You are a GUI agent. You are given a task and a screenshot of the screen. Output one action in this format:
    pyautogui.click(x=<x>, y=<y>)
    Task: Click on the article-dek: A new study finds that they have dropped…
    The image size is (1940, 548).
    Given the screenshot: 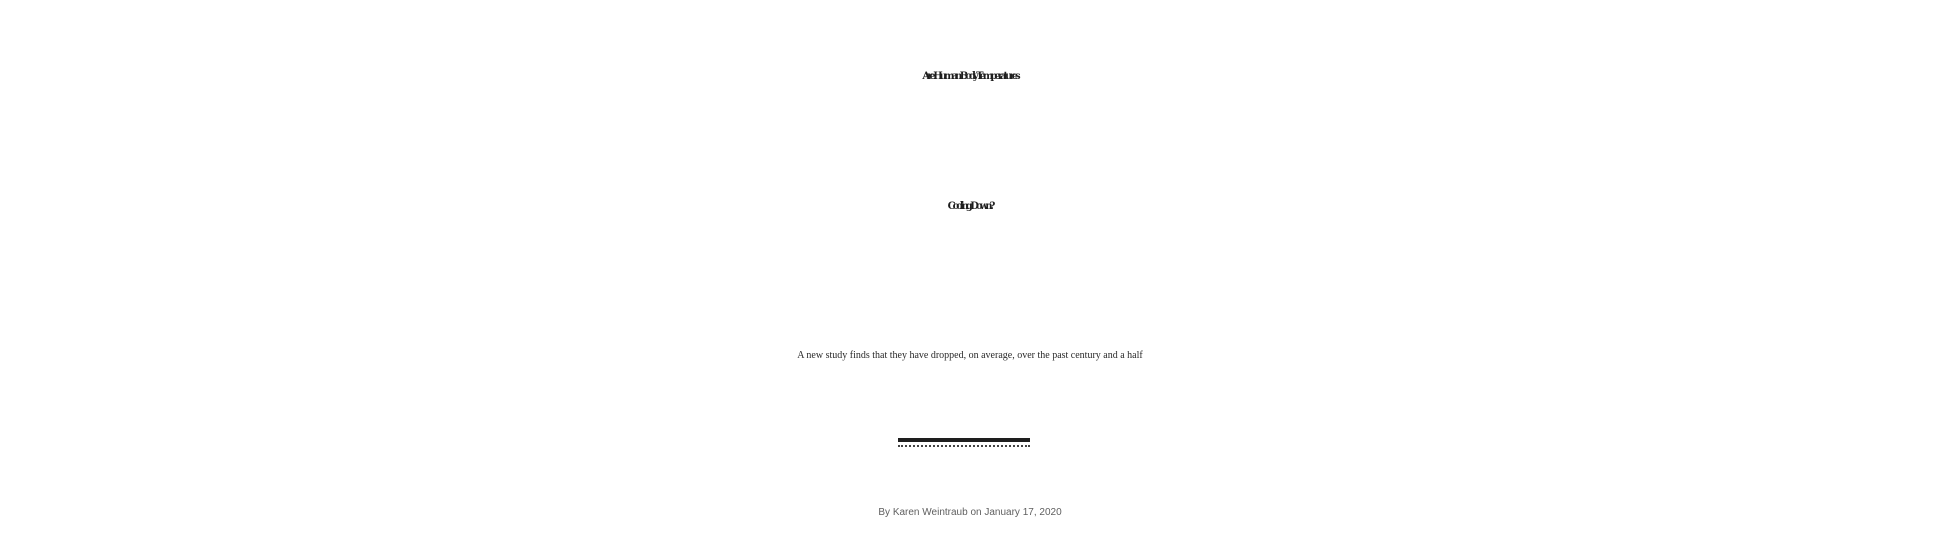 What is the action you would take?
    pyautogui.click(x=970, y=355)
    